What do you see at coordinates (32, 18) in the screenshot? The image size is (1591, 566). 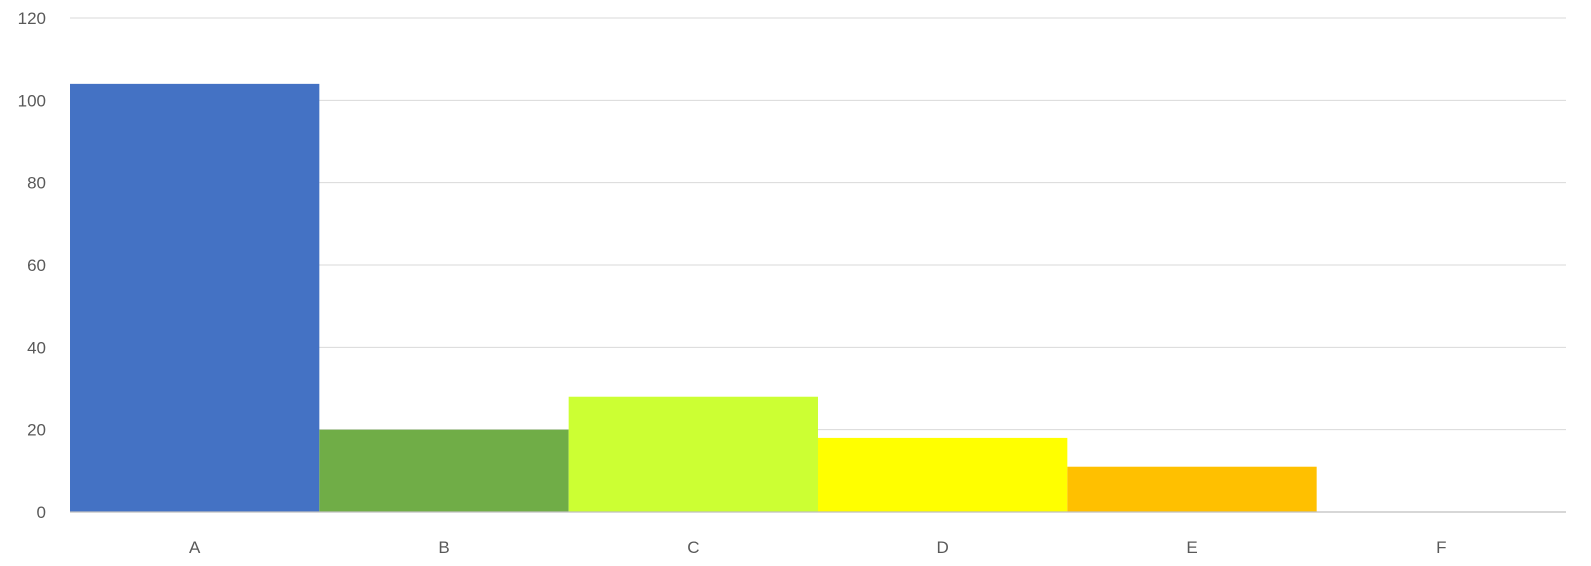 I see `y-tick-label: 120` at bounding box center [32, 18].